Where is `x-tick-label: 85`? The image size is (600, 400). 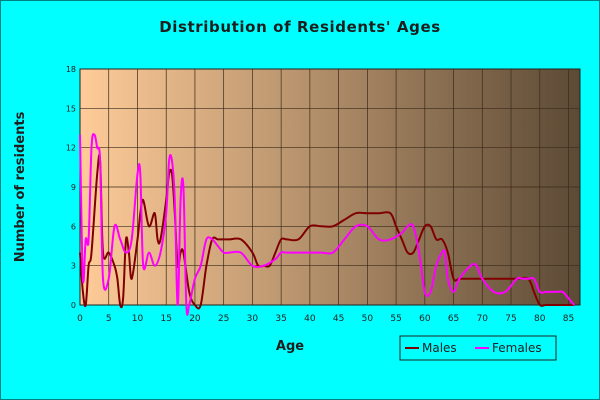 x-tick-label: 85 is located at coordinates (568, 319).